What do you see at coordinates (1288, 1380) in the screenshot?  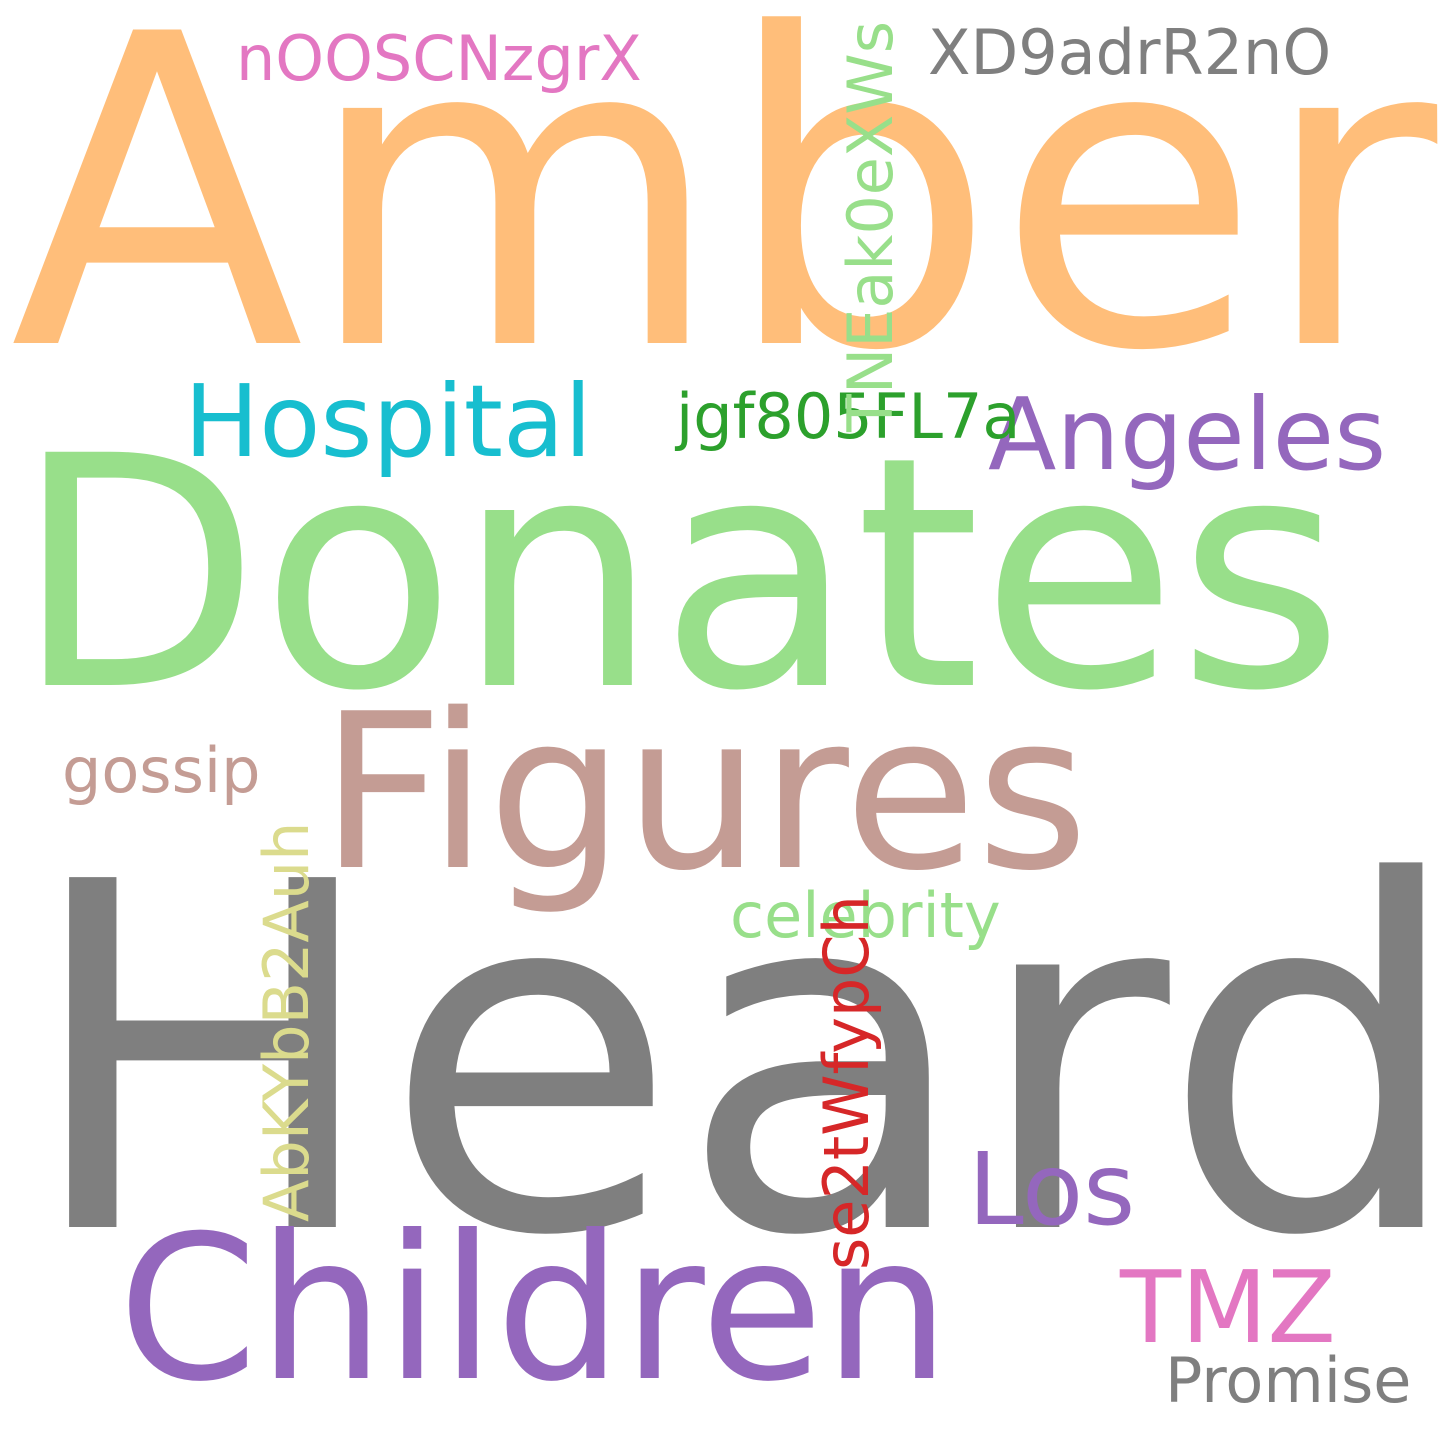 I see `word-promise: Promise` at bounding box center [1288, 1380].